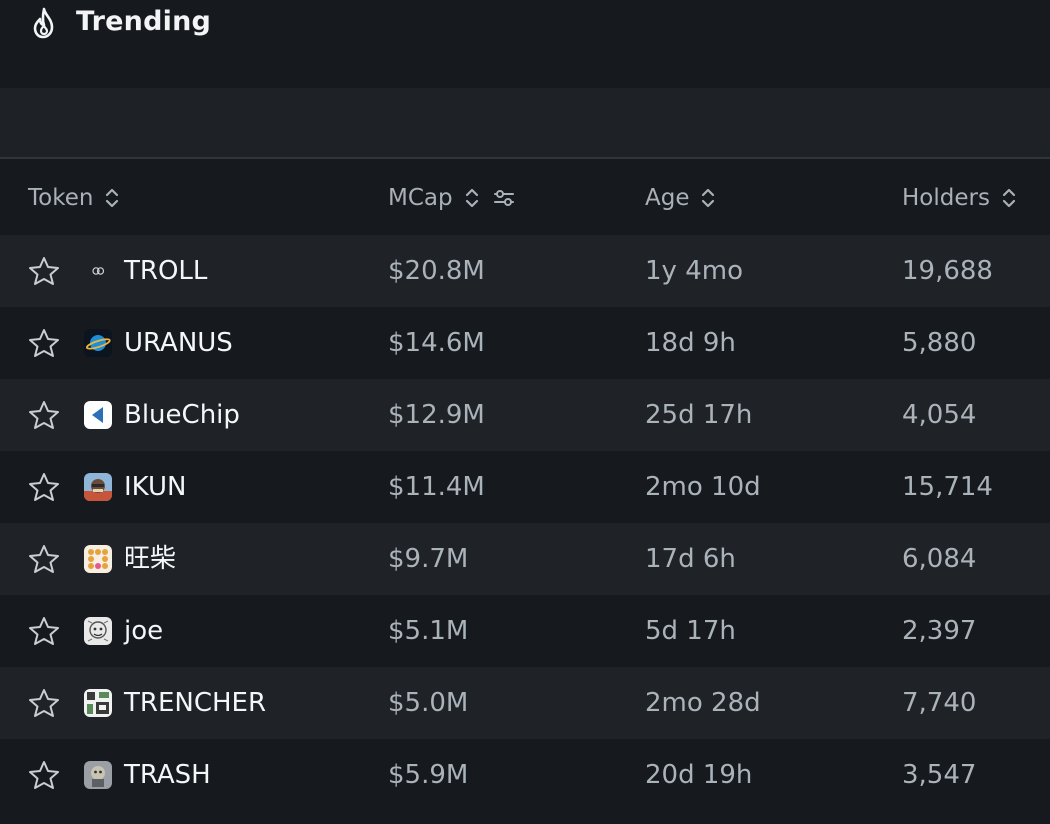  What do you see at coordinates (525, 271) in the screenshot?
I see `table-row: TROLL $20.8M 1y 4mo 19,688` at bounding box center [525, 271].